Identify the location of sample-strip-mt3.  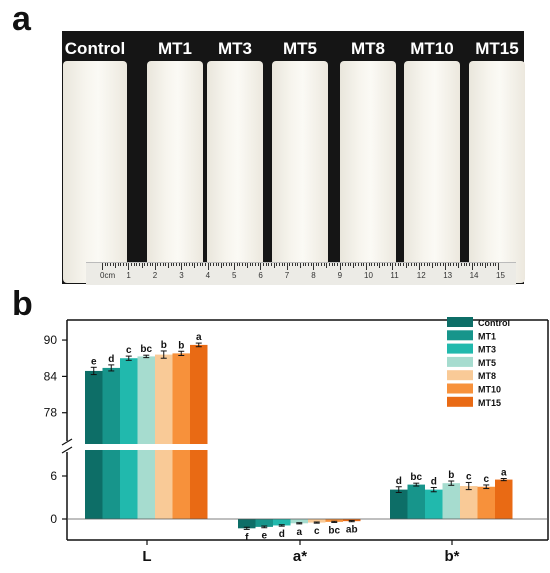
(235, 172).